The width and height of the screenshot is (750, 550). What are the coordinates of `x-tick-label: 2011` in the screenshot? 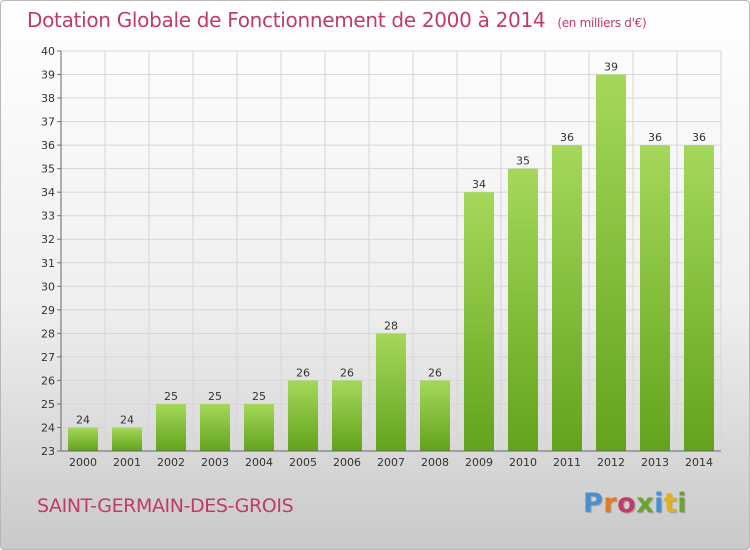 It's located at (567, 462).